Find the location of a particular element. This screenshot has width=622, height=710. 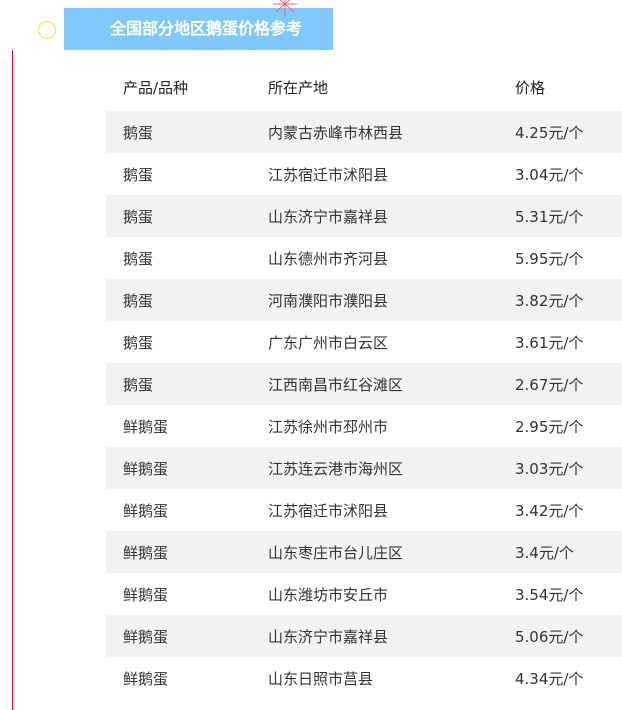

table-row: 鹅蛋 山东德州市齐河县 5.95元/个 is located at coordinates (364, 258).